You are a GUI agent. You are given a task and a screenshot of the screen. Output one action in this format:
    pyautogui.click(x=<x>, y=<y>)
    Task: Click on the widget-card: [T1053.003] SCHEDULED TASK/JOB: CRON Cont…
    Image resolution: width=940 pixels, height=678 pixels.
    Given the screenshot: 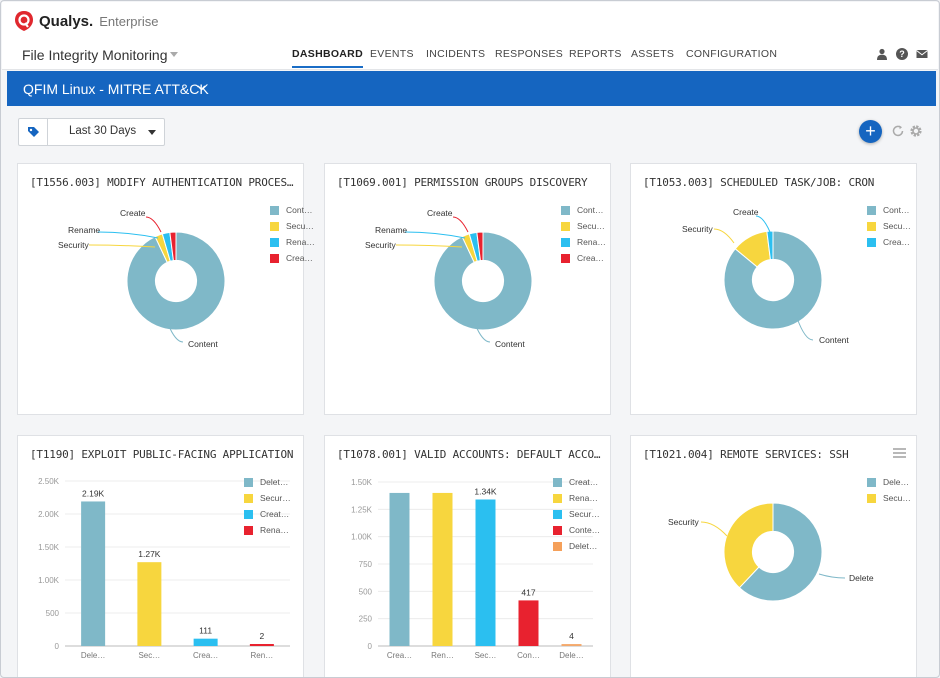 What is the action you would take?
    pyautogui.click(x=773, y=289)
    